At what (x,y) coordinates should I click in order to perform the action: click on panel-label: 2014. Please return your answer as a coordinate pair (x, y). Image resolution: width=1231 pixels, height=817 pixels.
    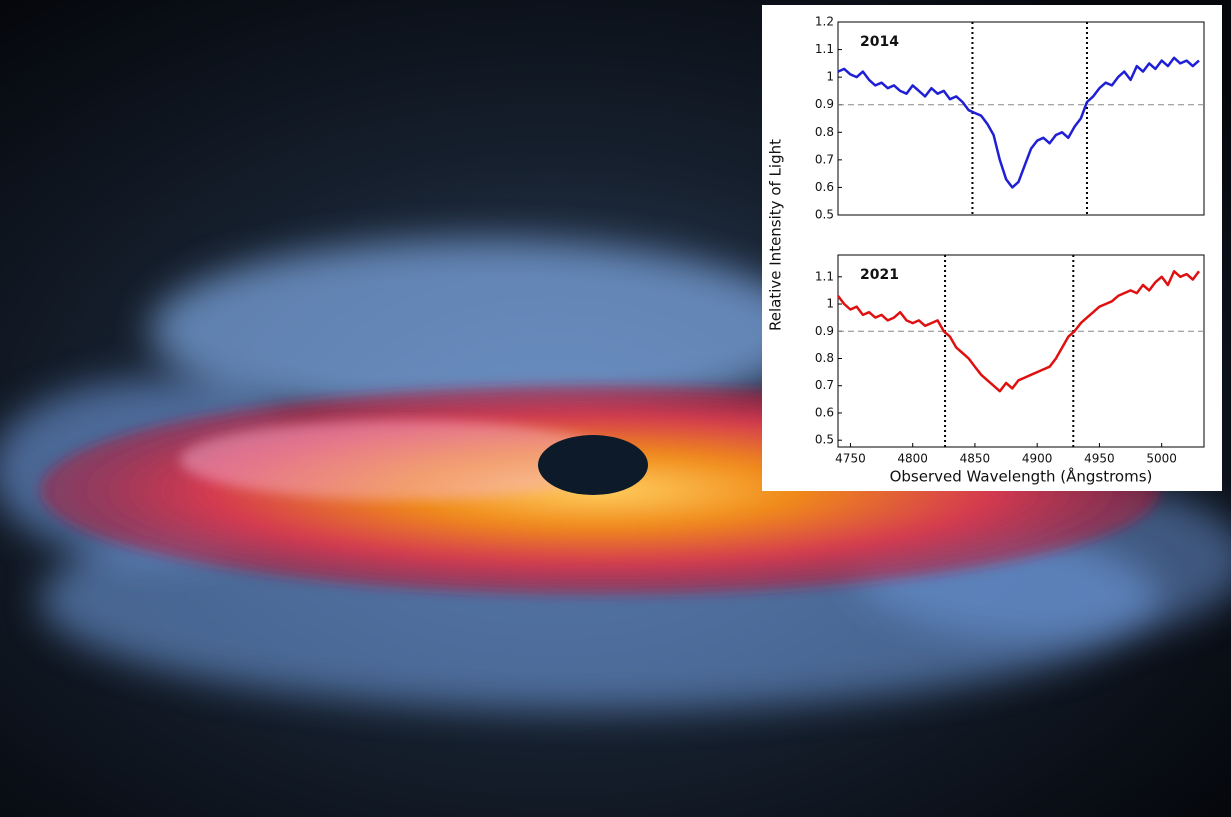
    Looking at the image, I should click on (879, 42).